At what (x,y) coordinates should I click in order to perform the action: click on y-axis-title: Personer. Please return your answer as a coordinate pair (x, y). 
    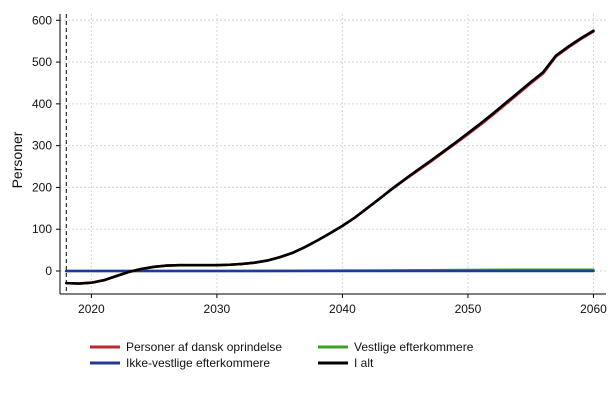
    Looking at the image, I should click on (17, 159).